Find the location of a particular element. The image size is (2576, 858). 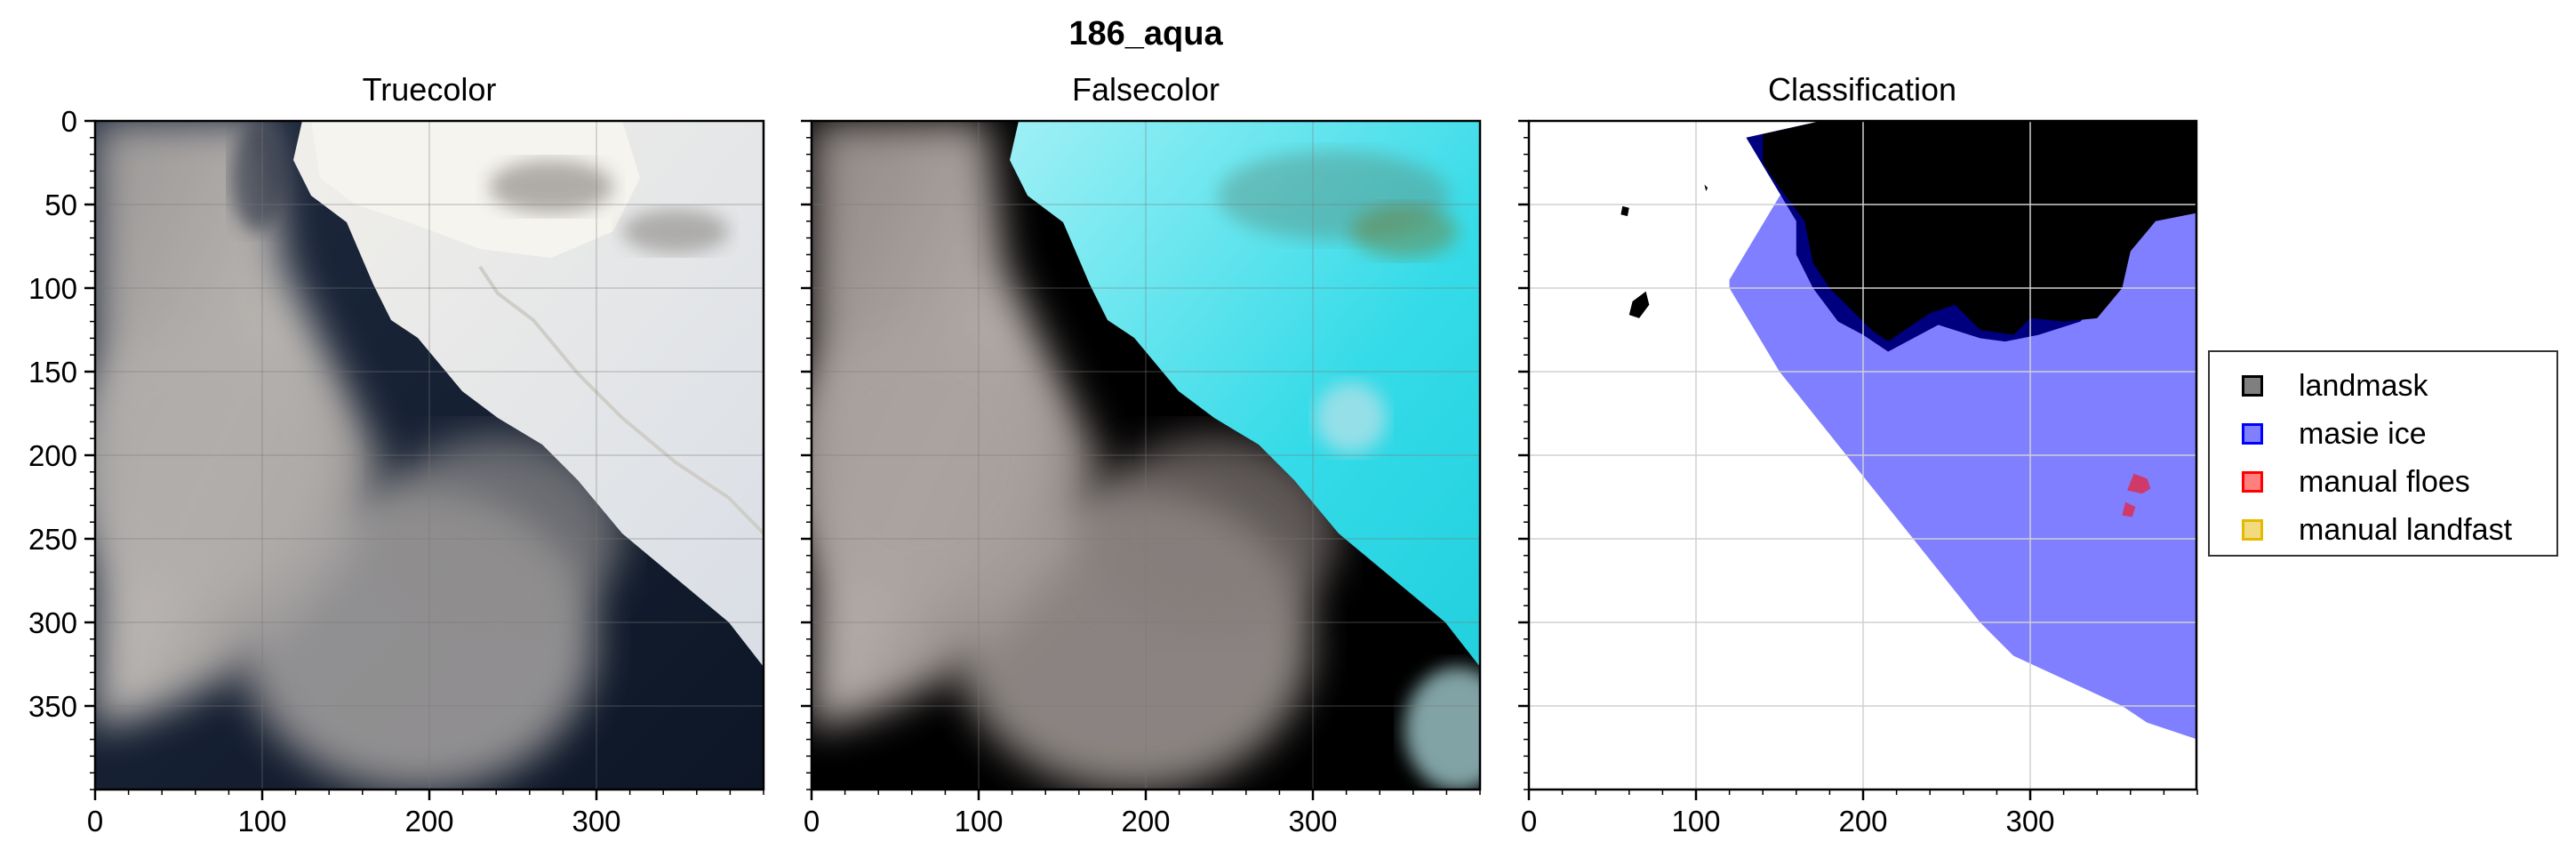

truecolor-xaxis: 0 100 200 300 is located at coordinates (425, 814).